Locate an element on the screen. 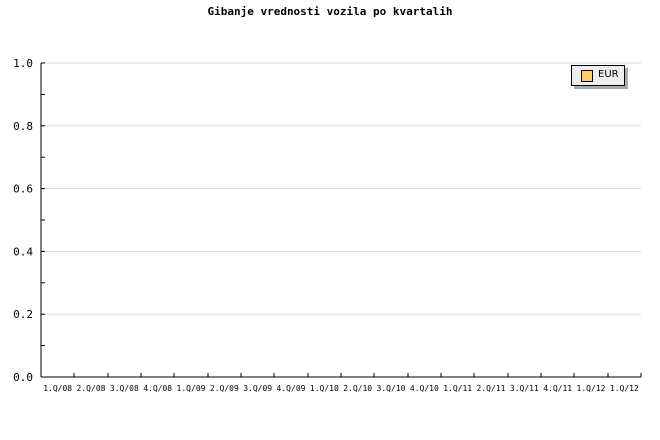 This screenshot has height=440, width=660. x-tick-label: 1.Q/10 is located at coordinates (324, 388).